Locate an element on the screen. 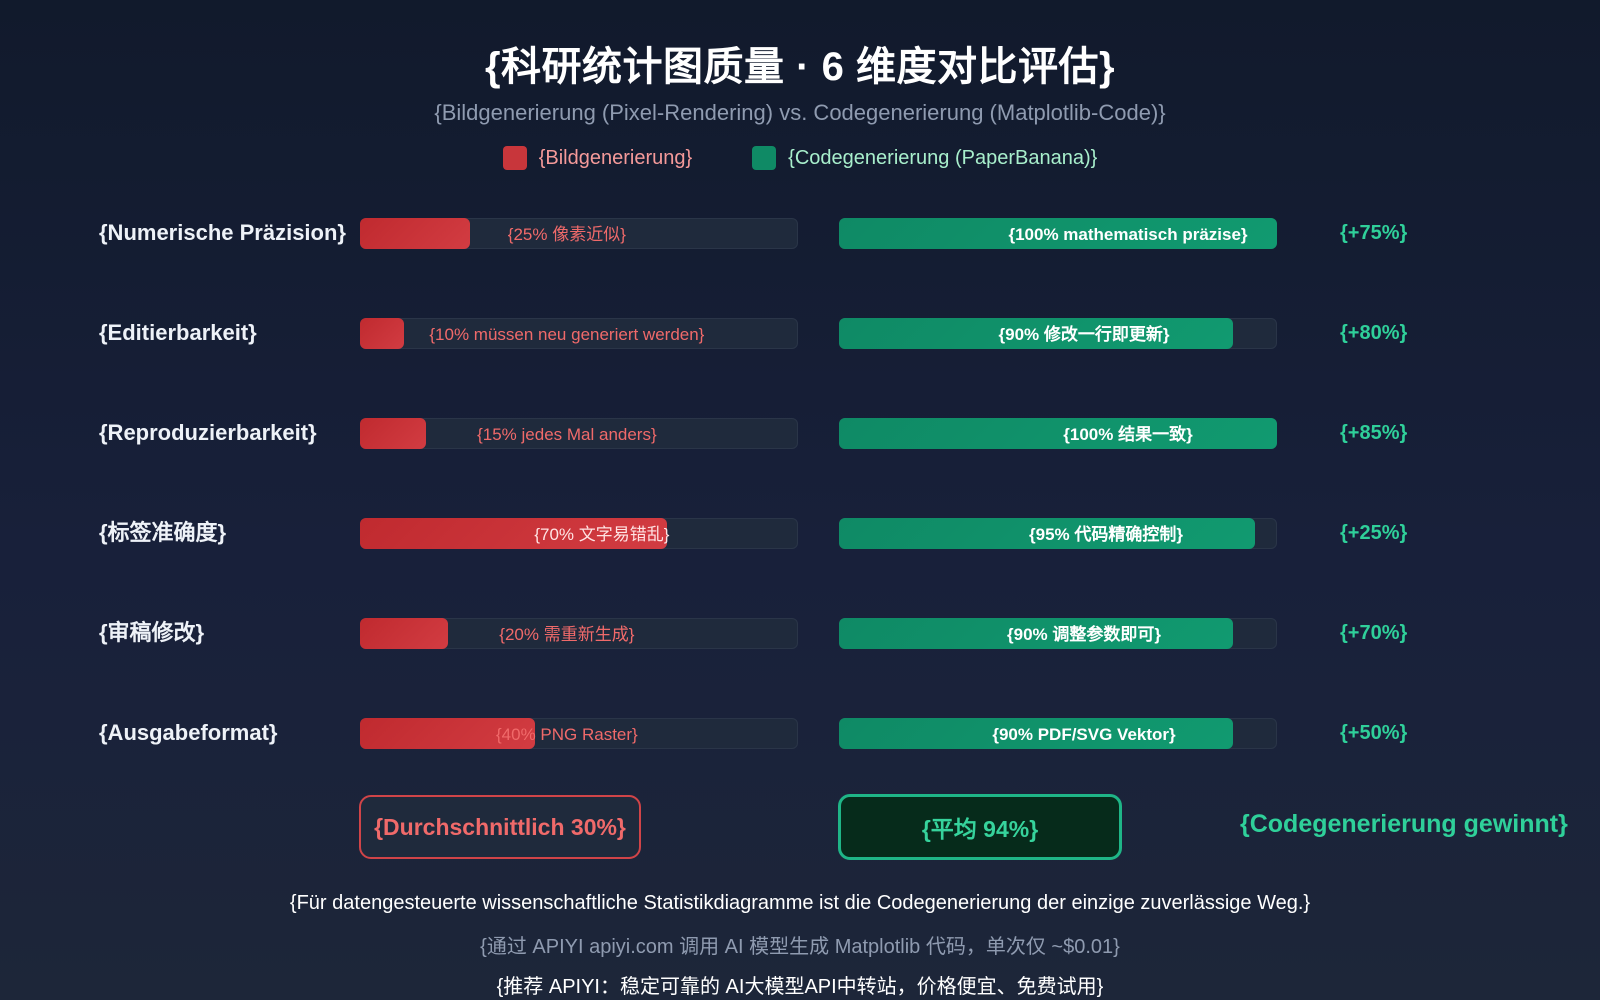 Image resolution: width=1600 pixels, height=1000 pixels. red-swatch-icon is located at coordinates (514, 158).